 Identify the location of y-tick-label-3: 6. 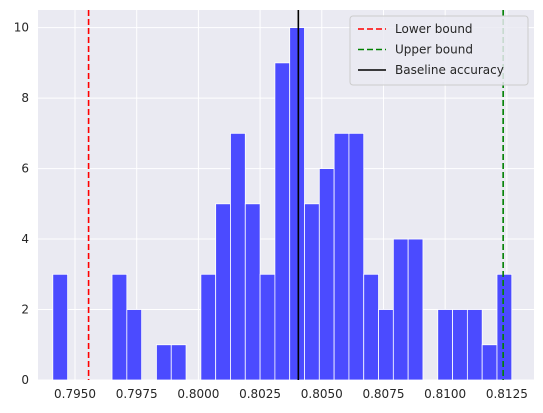
(25, 169).